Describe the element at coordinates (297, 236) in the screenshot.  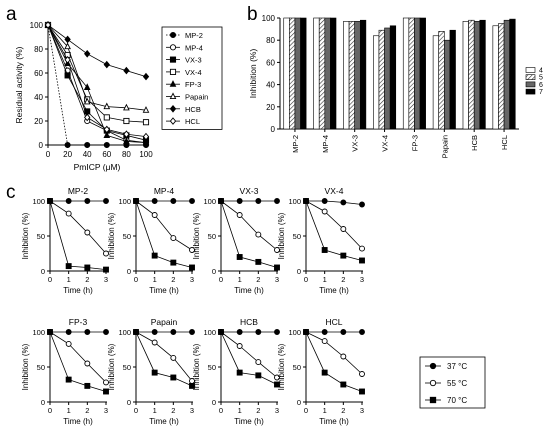
I see `y-tick-label: 50` at that location.